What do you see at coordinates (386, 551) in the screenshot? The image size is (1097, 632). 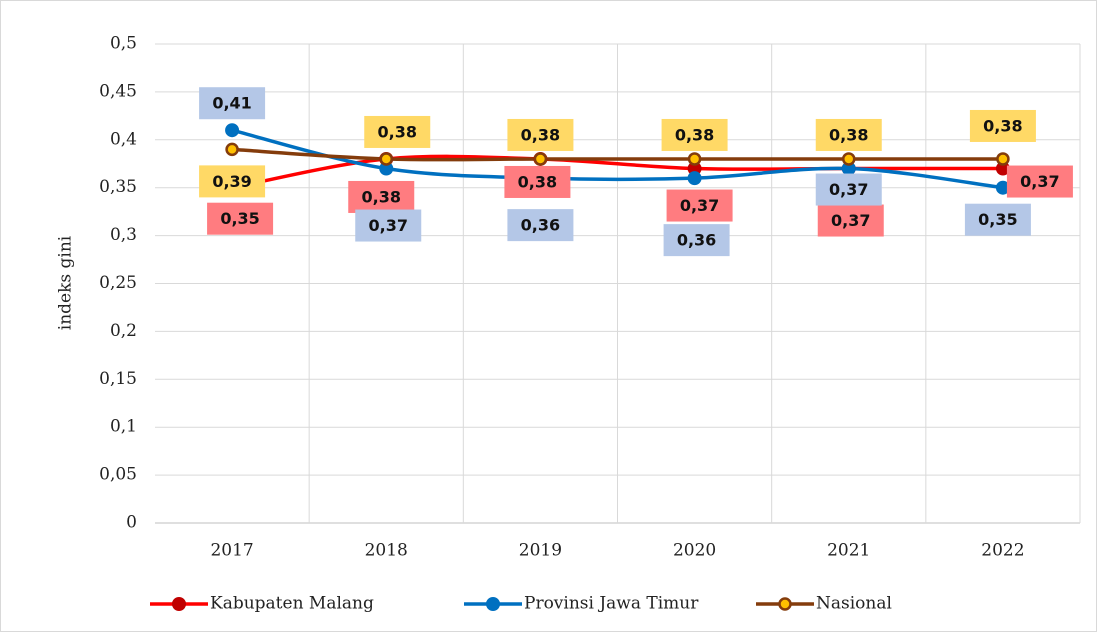 I see `x-tick-label: 2018` at bounding box center [386, 551].